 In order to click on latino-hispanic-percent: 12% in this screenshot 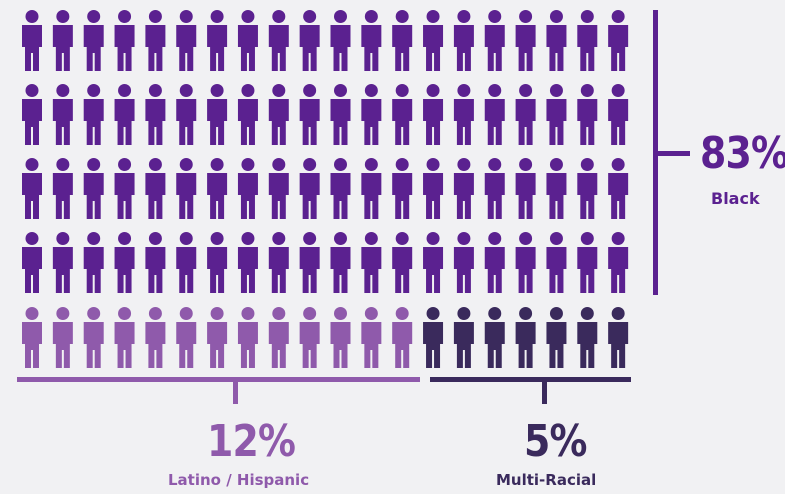, I will do `click(251, 441)`.